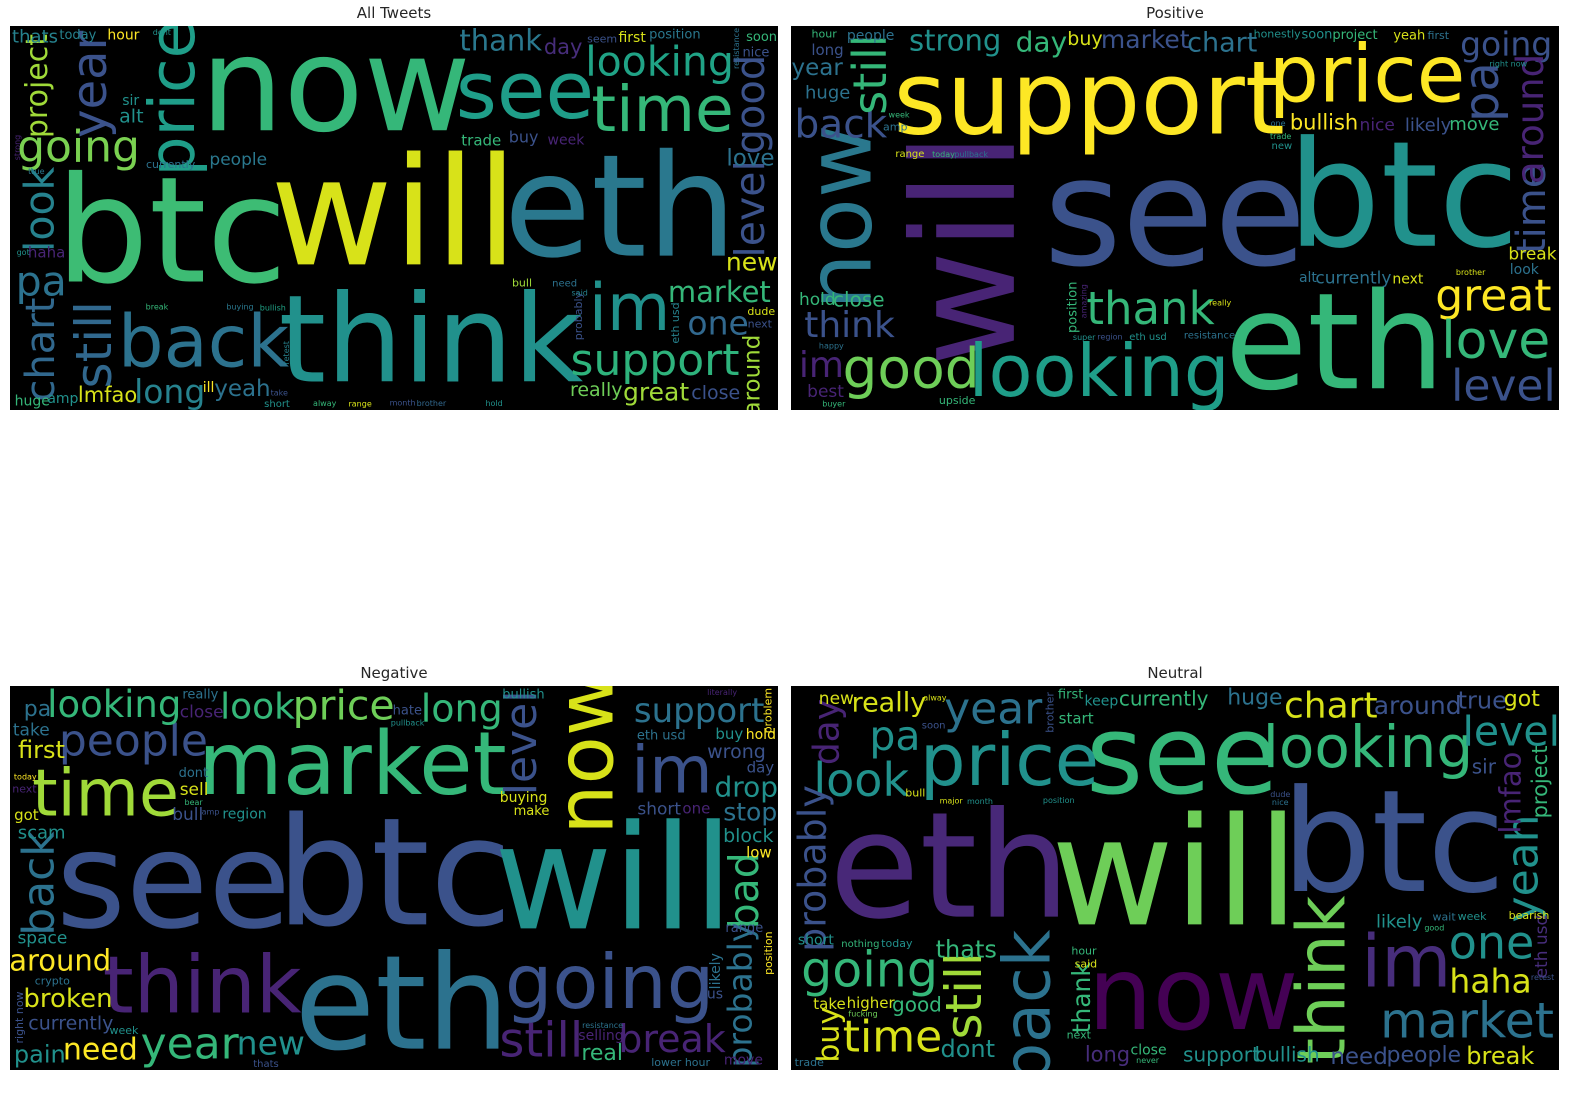 The image size is (1589, 1098). I want to click on wordcloud-word: sell, so click(194, 790).